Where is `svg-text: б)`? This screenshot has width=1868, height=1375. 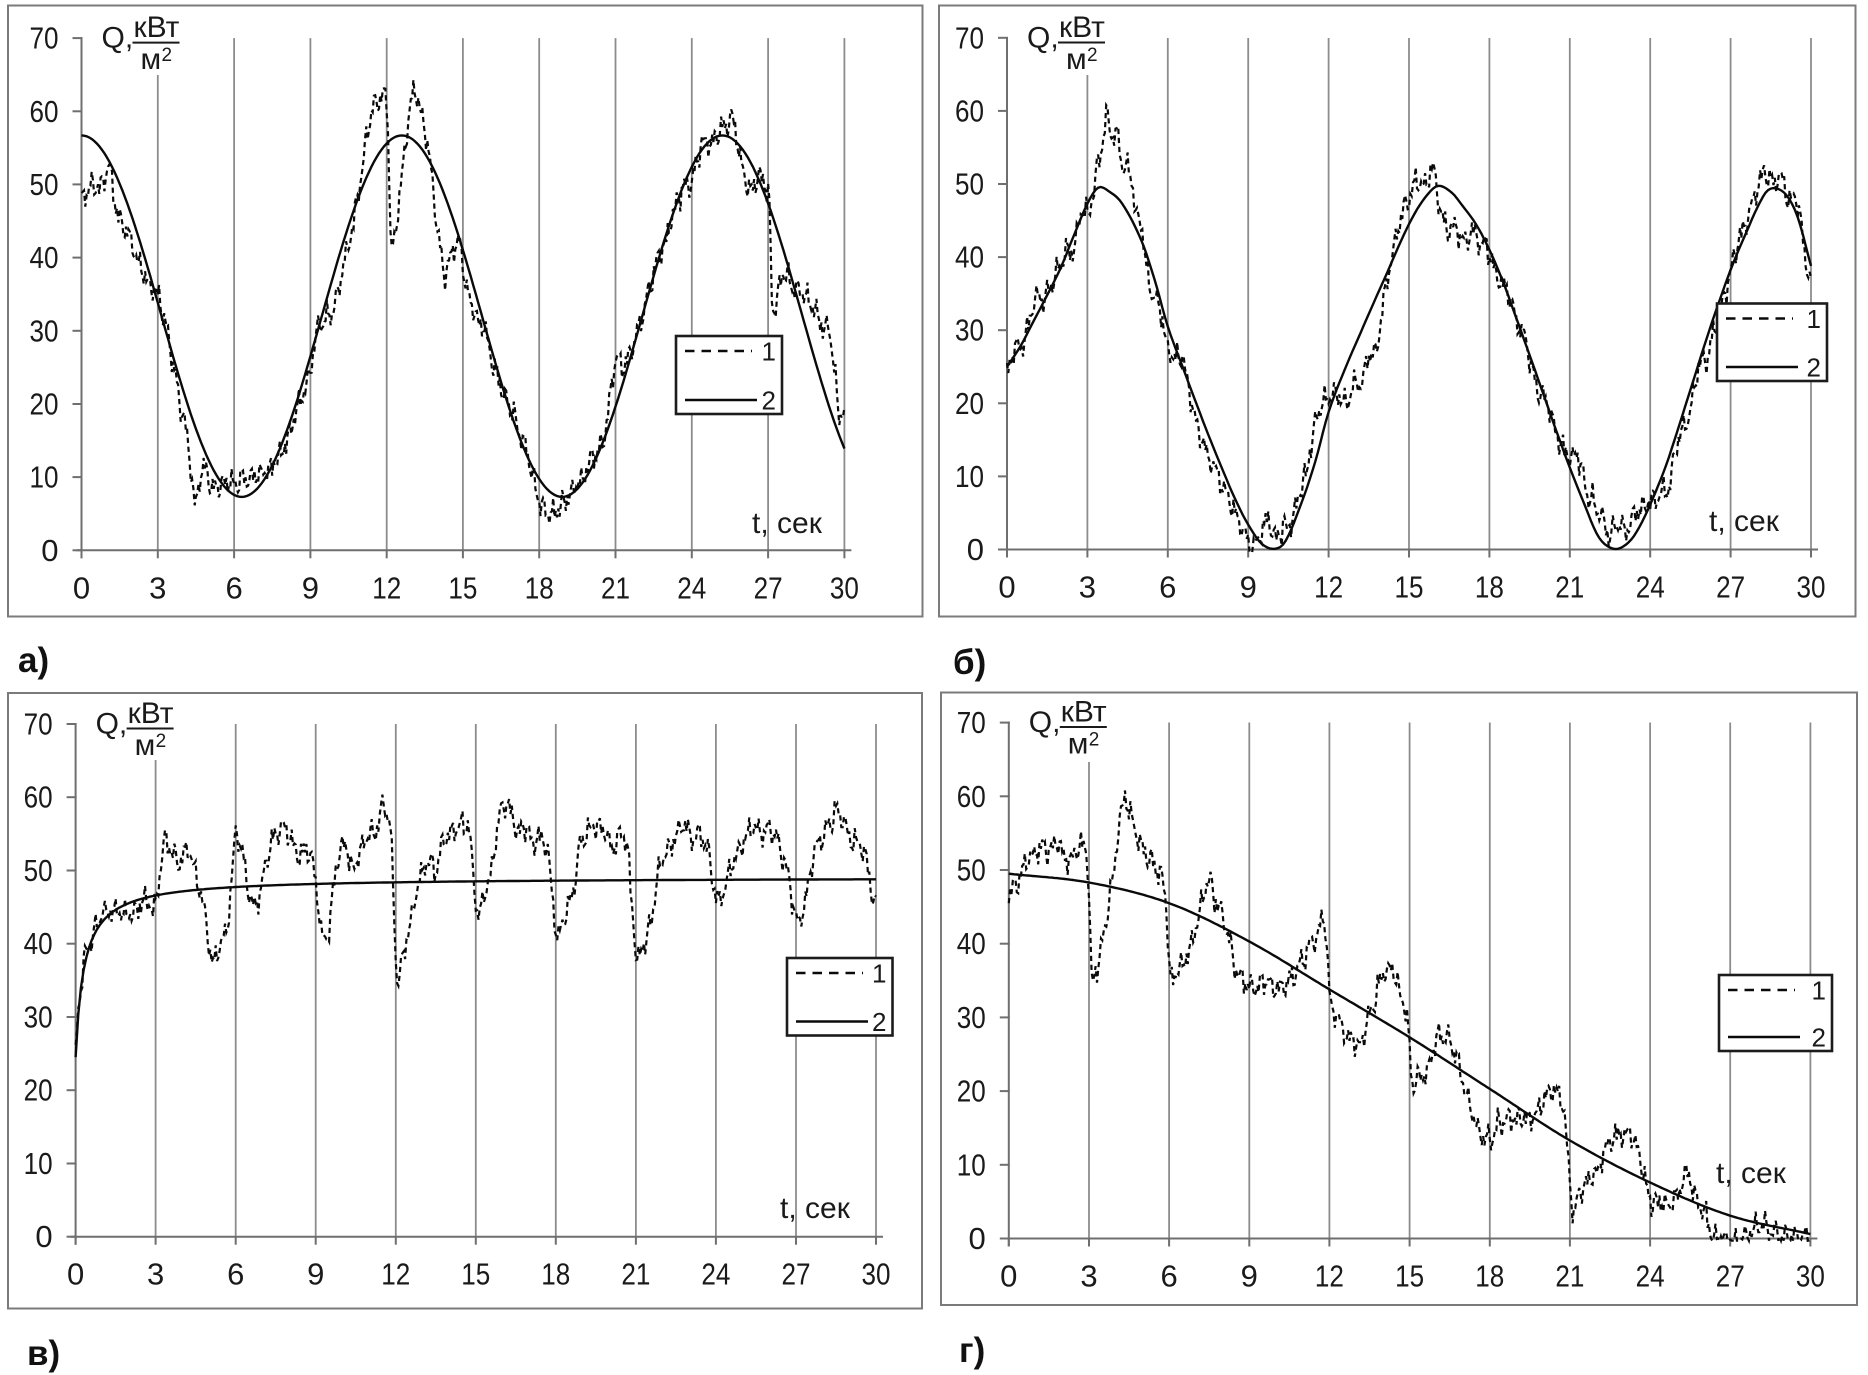 svg-text: б) is located at coordinates (969, 662).